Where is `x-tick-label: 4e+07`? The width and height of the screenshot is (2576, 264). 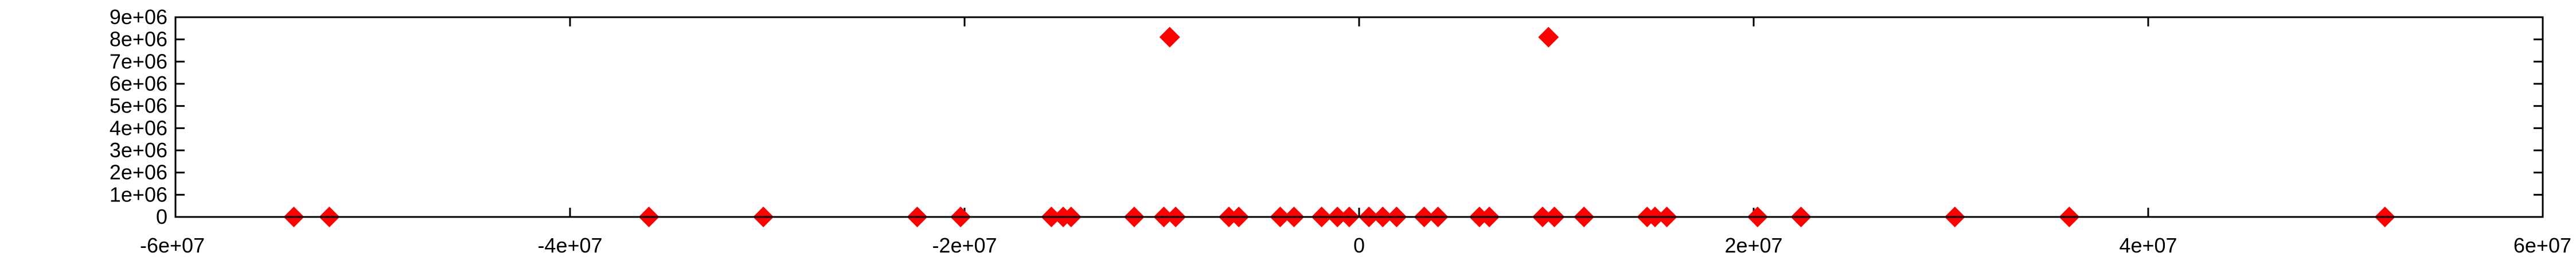 x-tick-label: 4e+07 is located at coordinates (2148, 245).